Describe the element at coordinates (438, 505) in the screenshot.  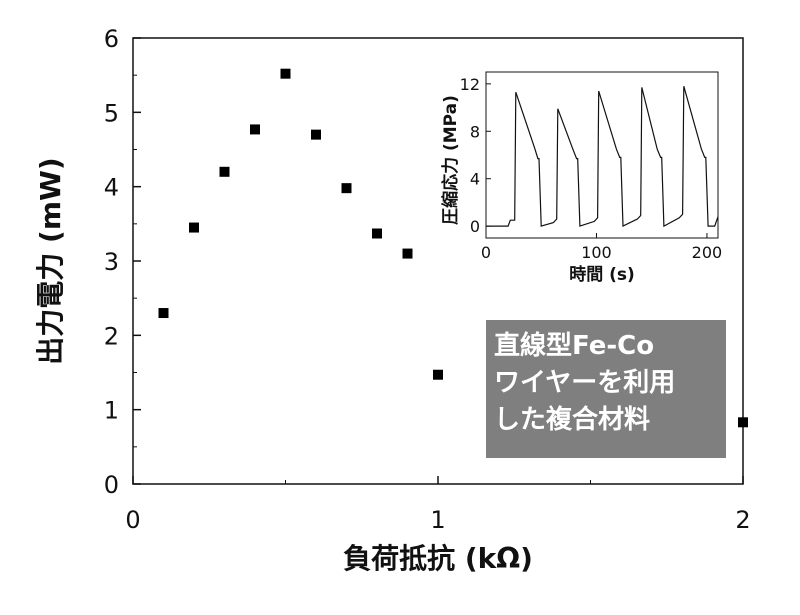
I see `main-x-axis-ticks: 0 1 2` at that location.